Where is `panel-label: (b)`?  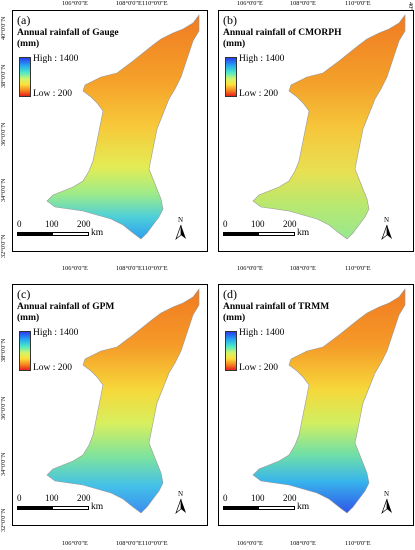 panel-label: (b) is located at coordinates (230, 20).